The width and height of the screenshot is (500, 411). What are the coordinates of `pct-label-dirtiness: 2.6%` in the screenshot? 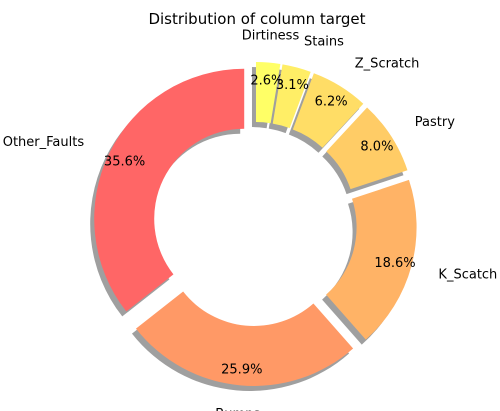 It's located at (266, 80).